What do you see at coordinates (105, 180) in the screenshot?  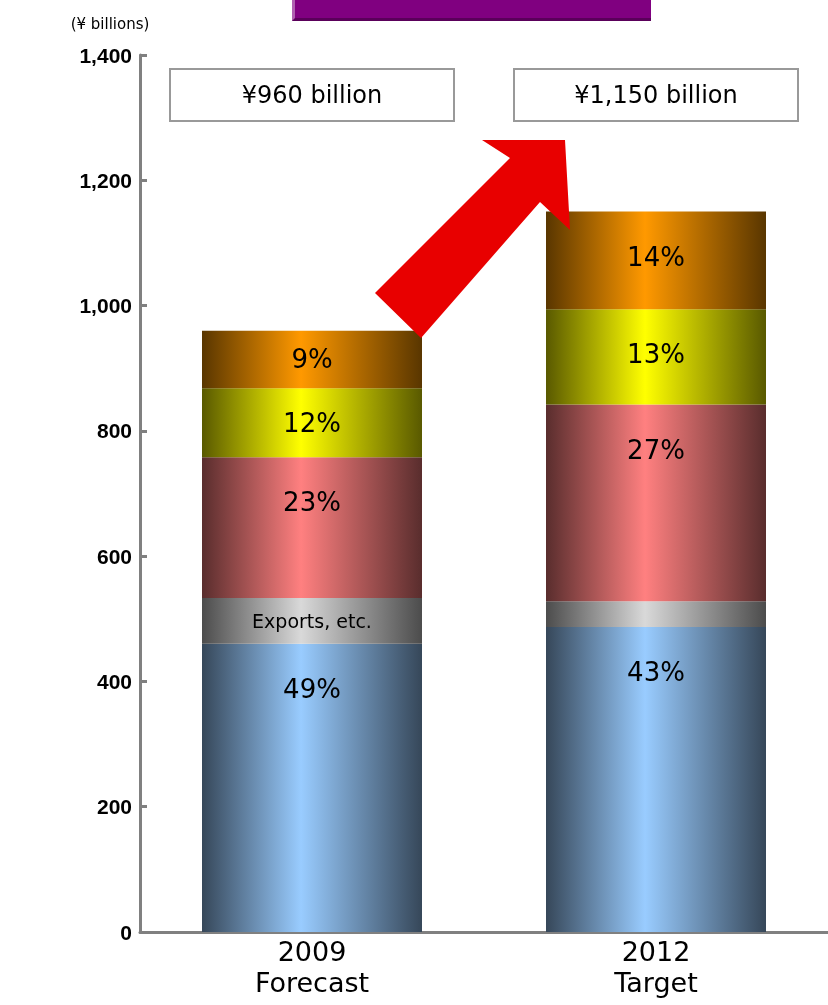 I see `y-tick-label: 1,200` at bounding box center [105, 180].